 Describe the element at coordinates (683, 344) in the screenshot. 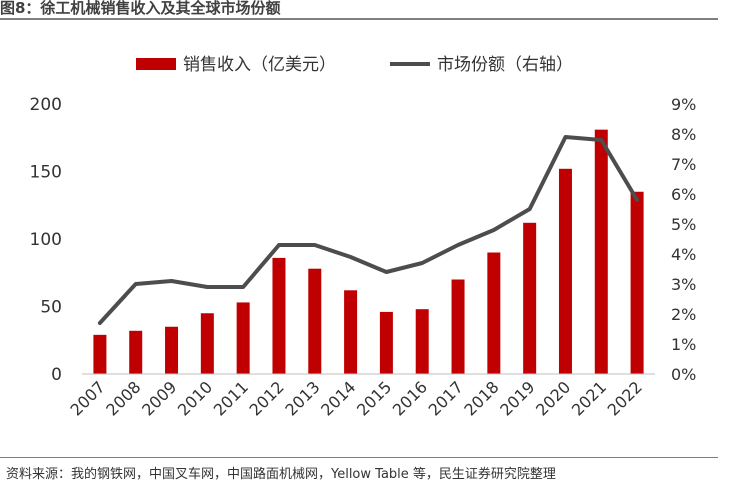

I see `right-tick-label: 1%` at that location.